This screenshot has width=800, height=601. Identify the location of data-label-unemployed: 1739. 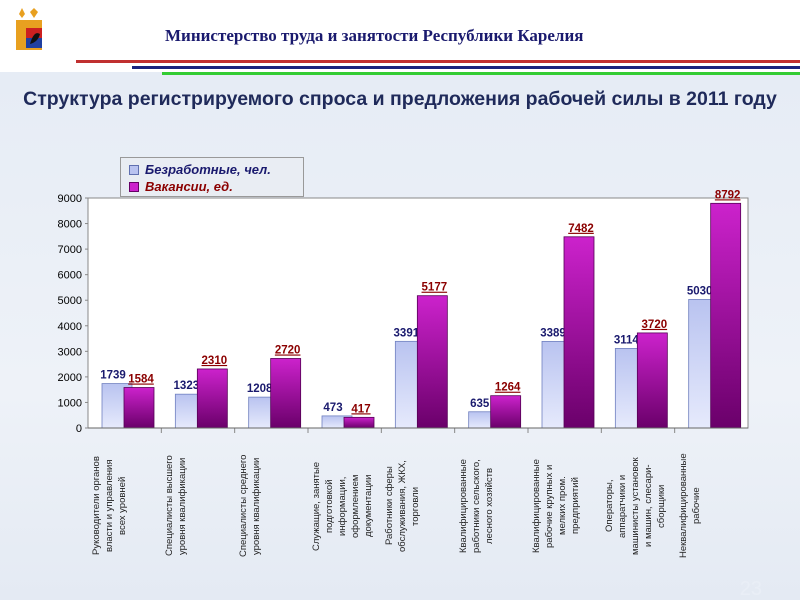
(113, 376).